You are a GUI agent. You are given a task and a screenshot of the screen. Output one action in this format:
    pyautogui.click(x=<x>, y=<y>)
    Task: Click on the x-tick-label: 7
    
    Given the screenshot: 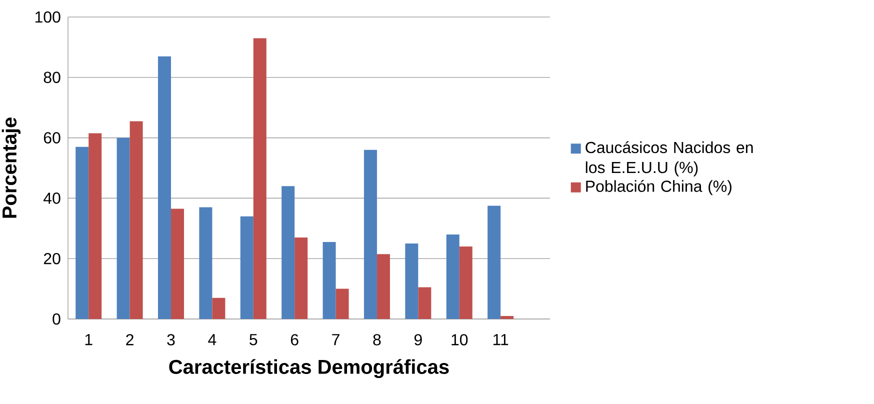 What is the action you would take?
    pyautogui.click(x=336, y=340)
    